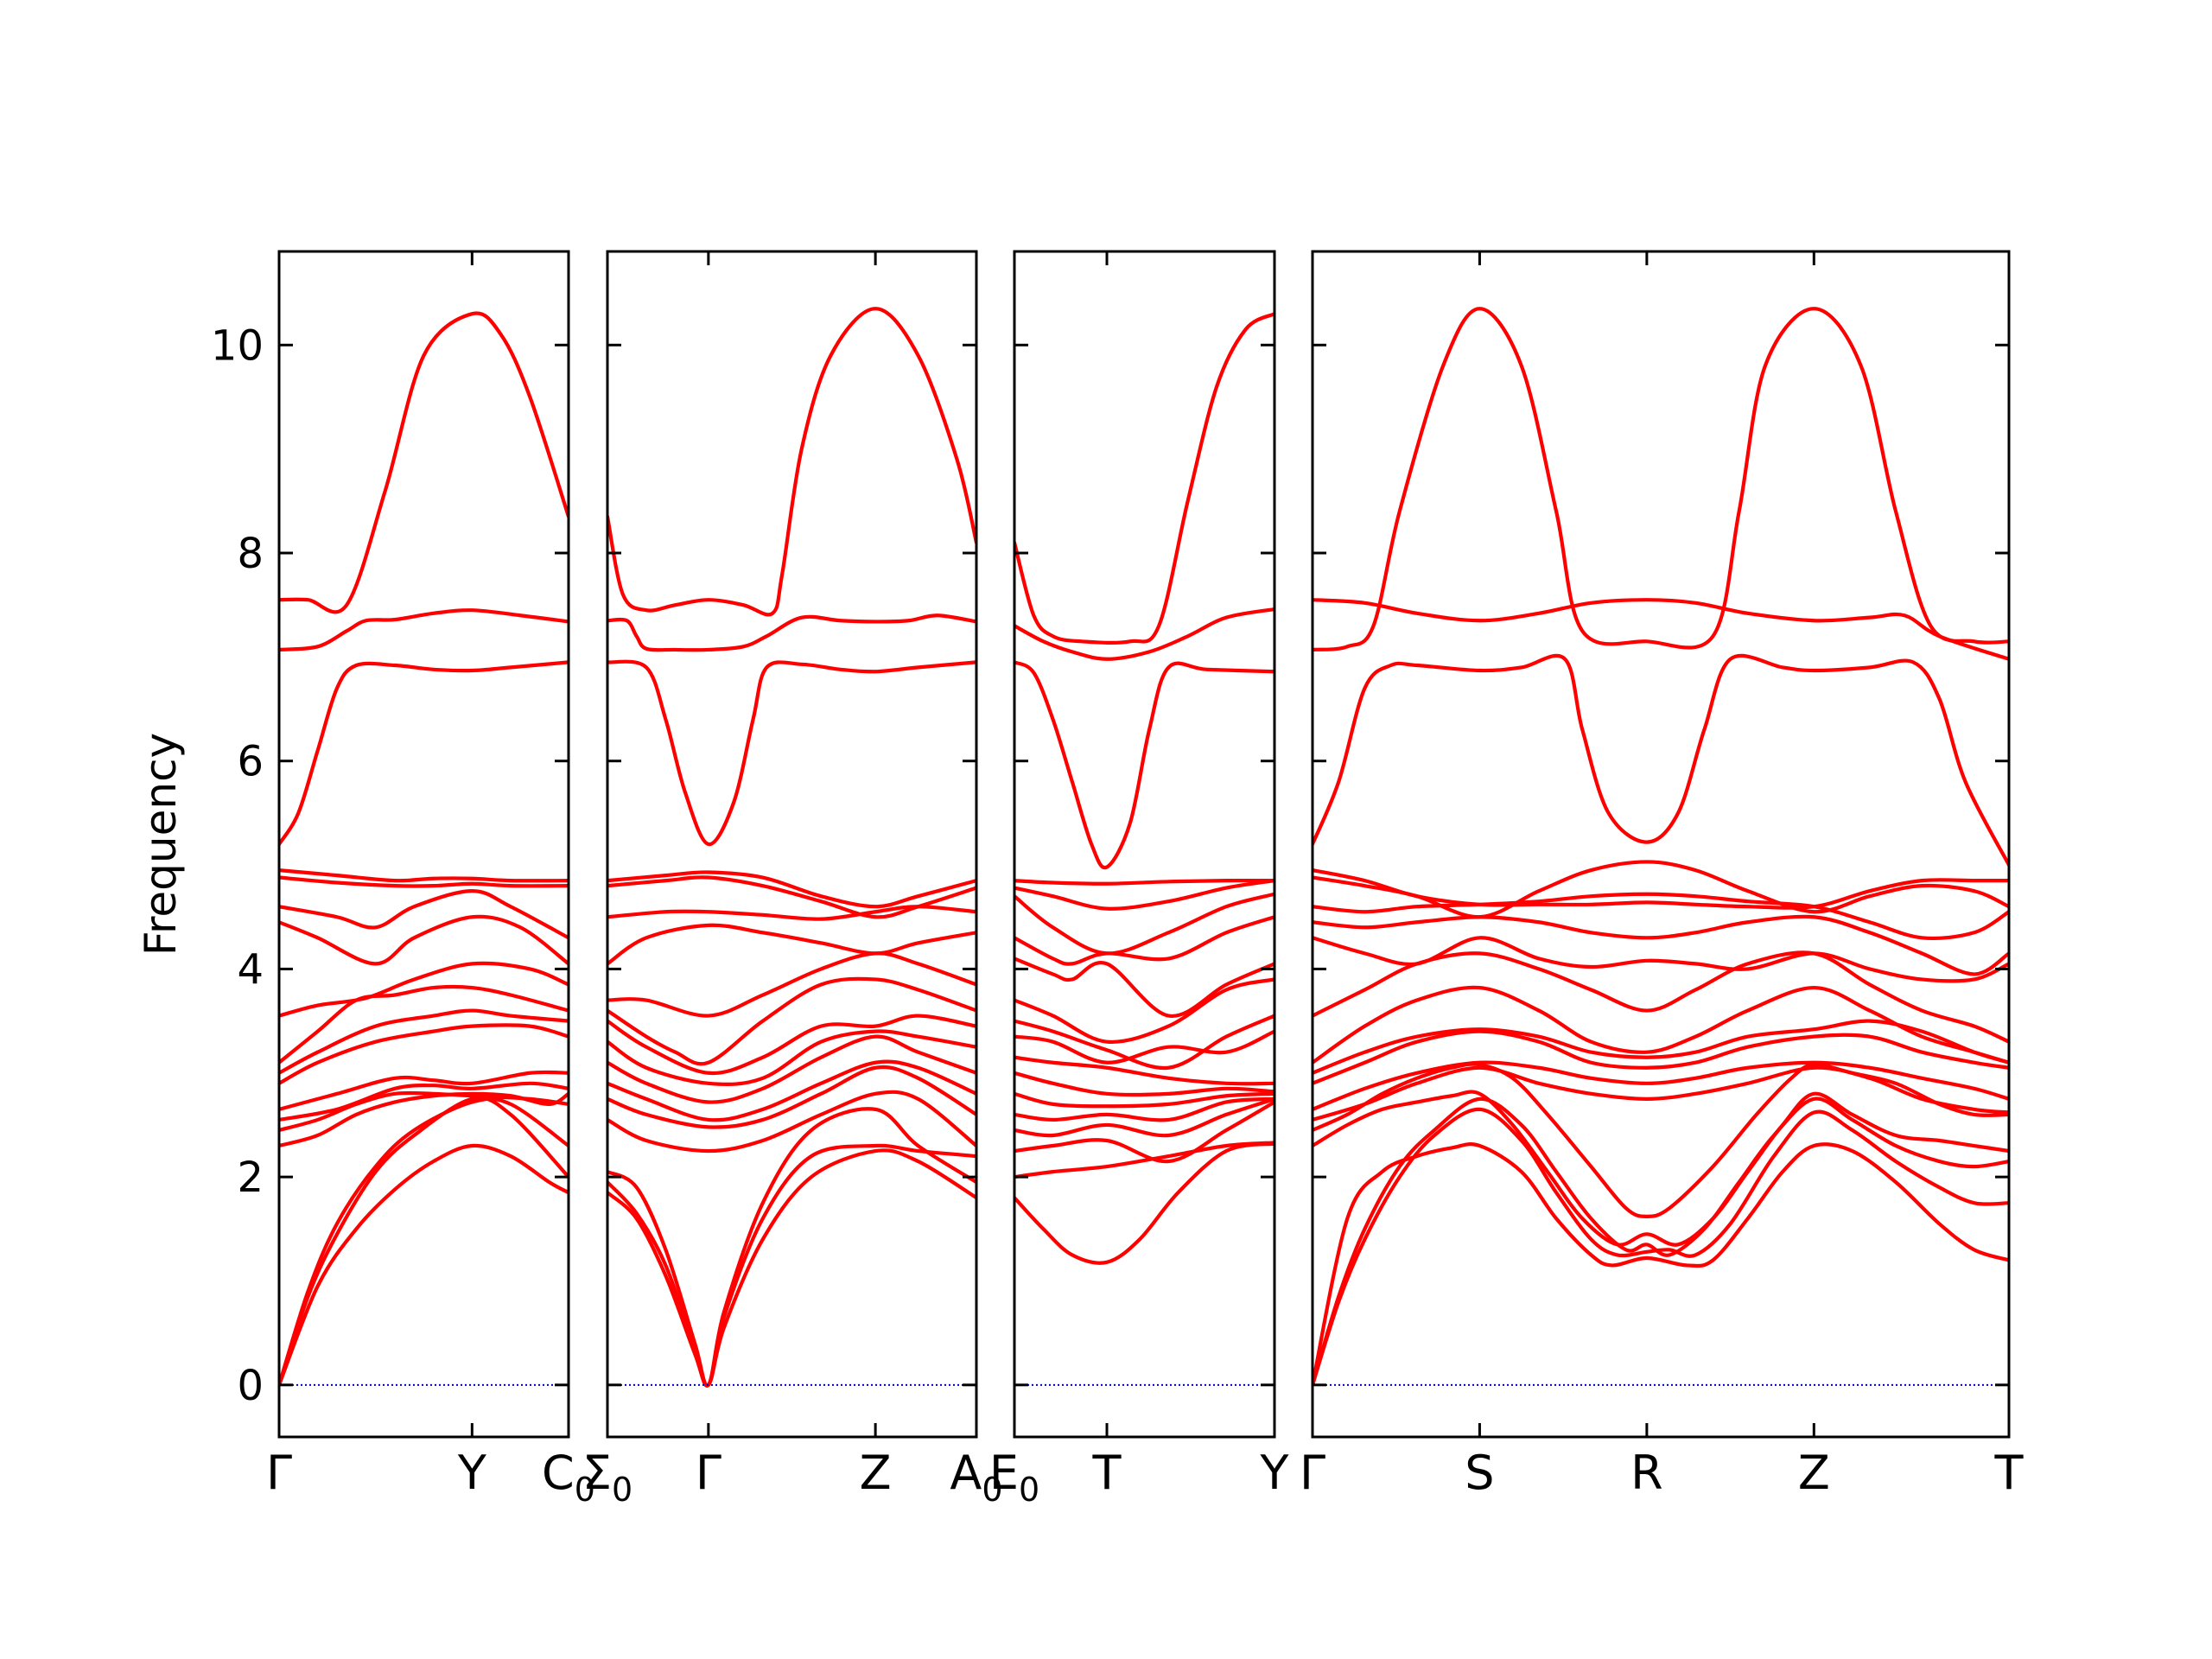 The height and width of the screenshot is (1659, 2212). What do you see at coordinates (250, 554) in the screenshot?
I see `y-tick-label: 8` at bounding box center [250, 554].